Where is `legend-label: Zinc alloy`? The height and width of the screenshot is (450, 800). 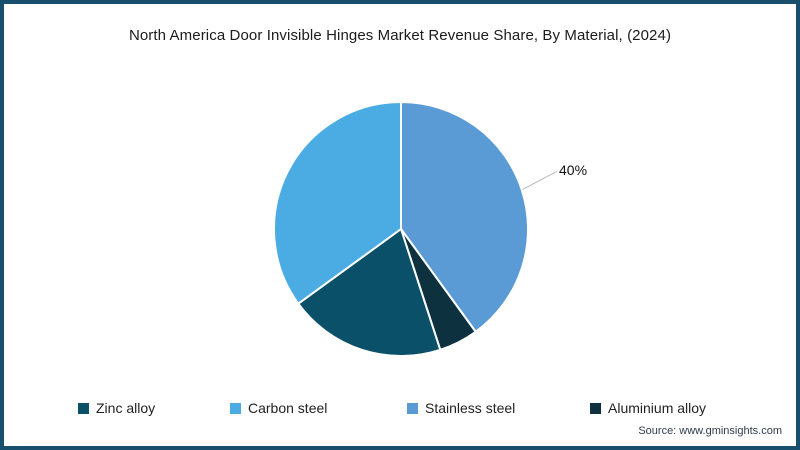 legend-label: Zinc alloy is located at coordinates (126, 408).